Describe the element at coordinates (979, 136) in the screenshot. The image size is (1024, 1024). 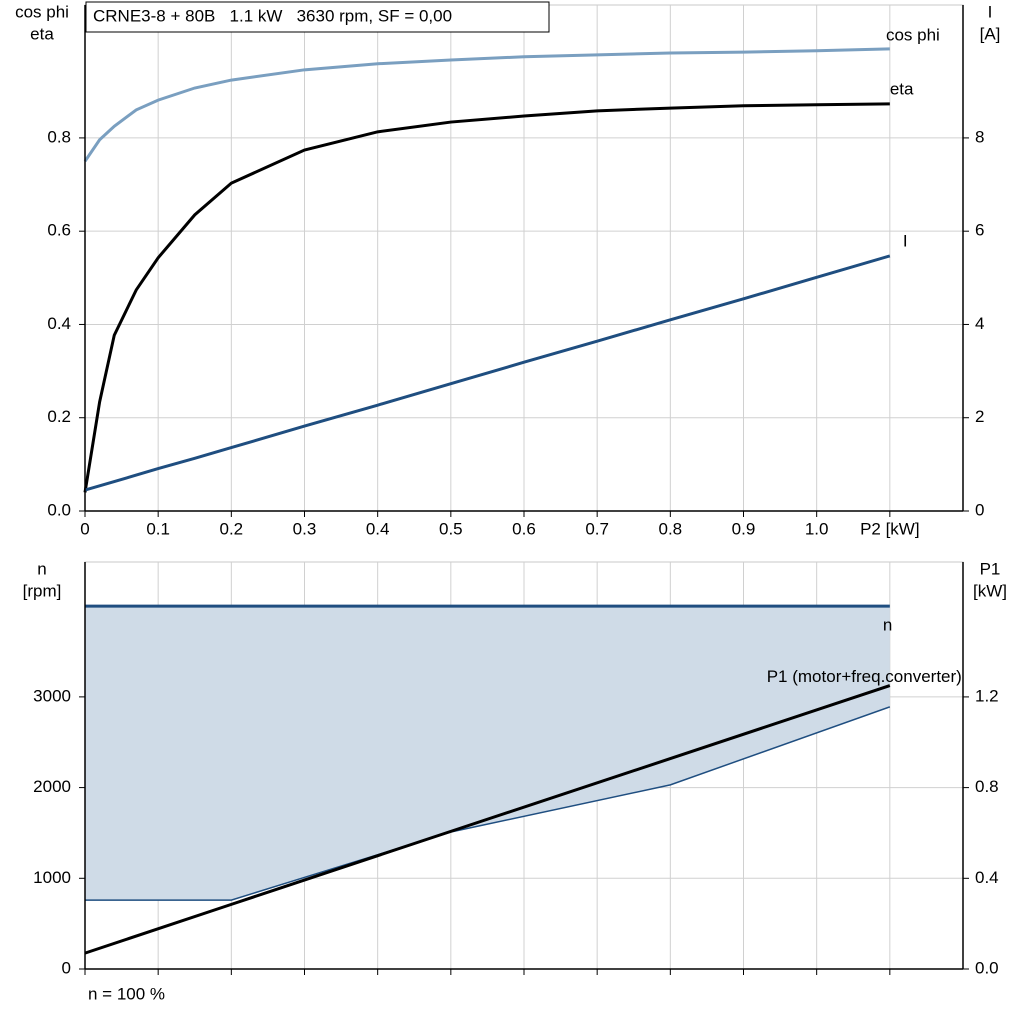
I see `y2-tick-label: 8` at that location.